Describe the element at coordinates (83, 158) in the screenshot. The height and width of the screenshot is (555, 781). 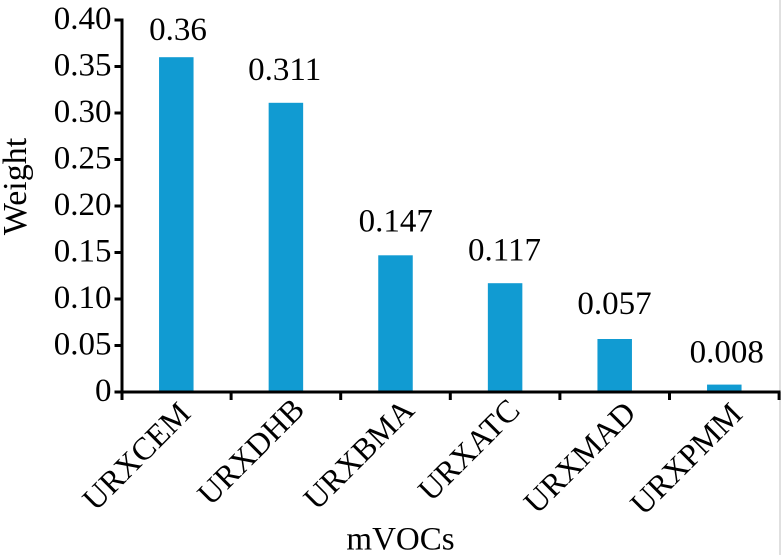
I see `svg-text: 0.25` at that location.